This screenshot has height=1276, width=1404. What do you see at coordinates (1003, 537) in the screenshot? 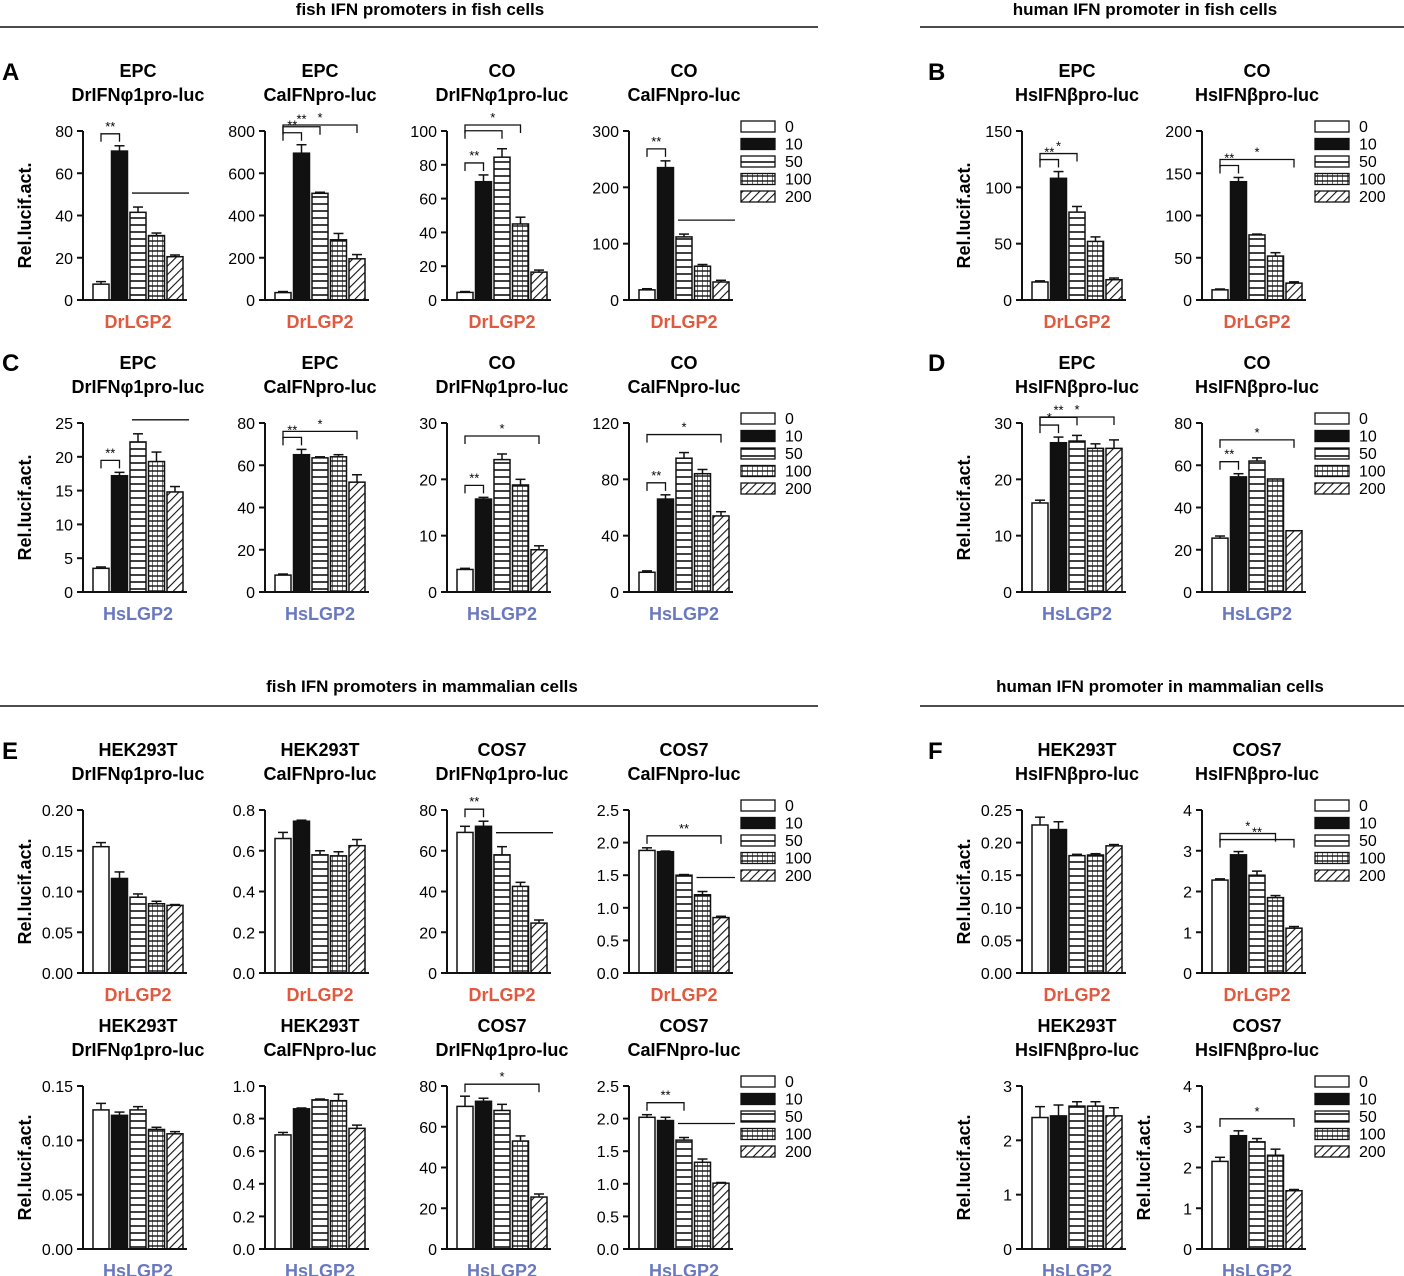
I see `y-tick-label: 10` at bounding box center [1003, 537].